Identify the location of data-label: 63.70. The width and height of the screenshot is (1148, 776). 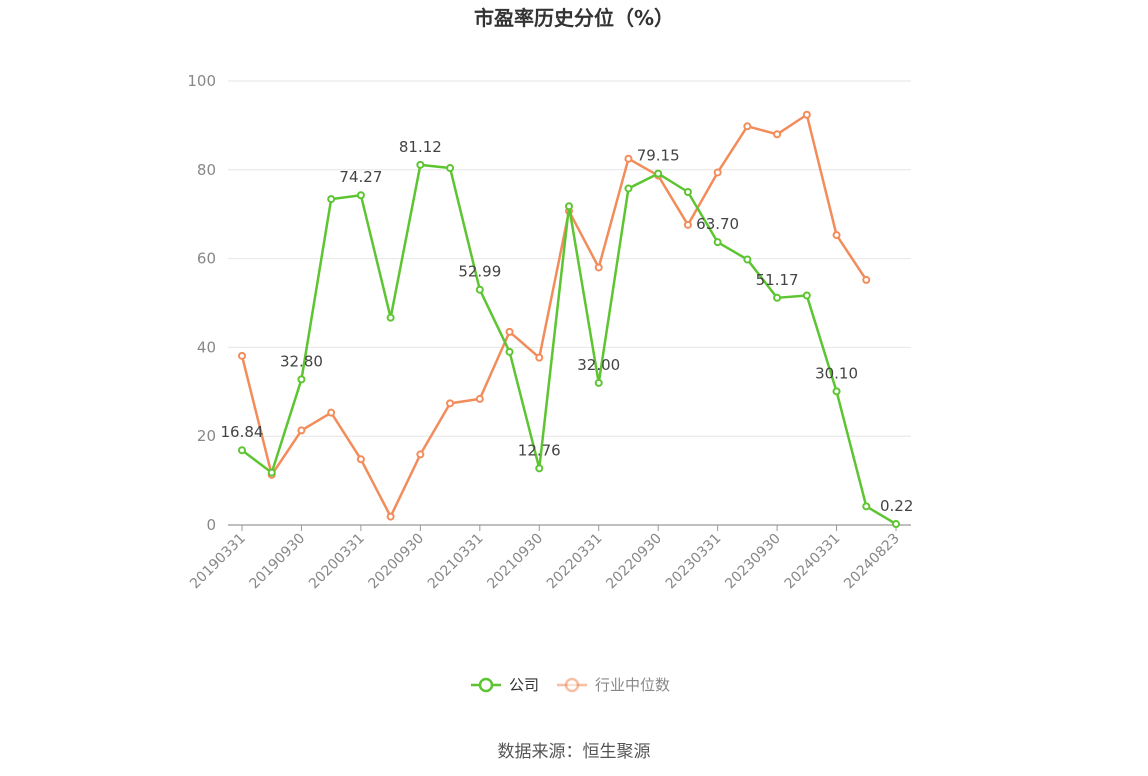
(717, 224).